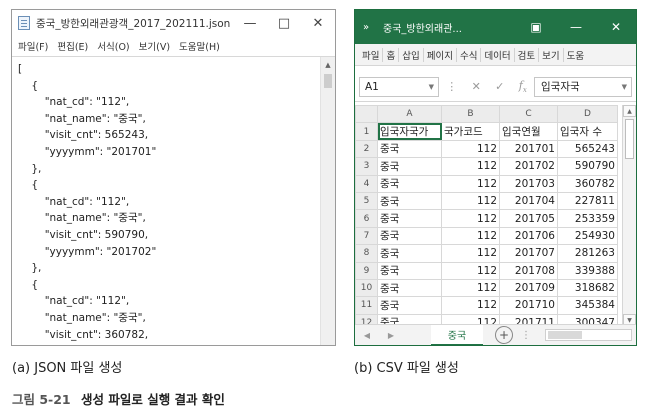 This screenshot has height=413, width=647. Describe the element at coordinates (371, 54) in the screenshot. I see `tab-file: 파일` at that location.